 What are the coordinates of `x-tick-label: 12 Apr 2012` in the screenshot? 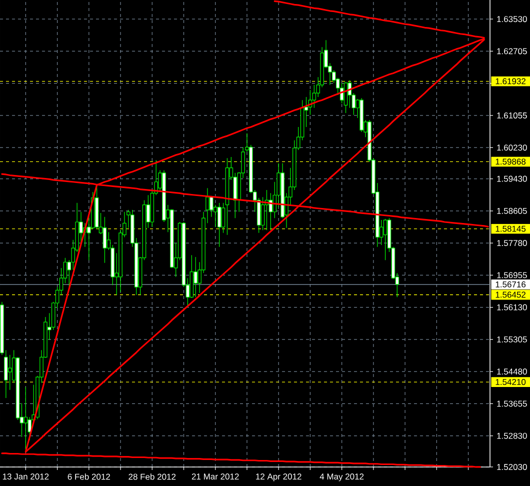 It's located at (279, 478).